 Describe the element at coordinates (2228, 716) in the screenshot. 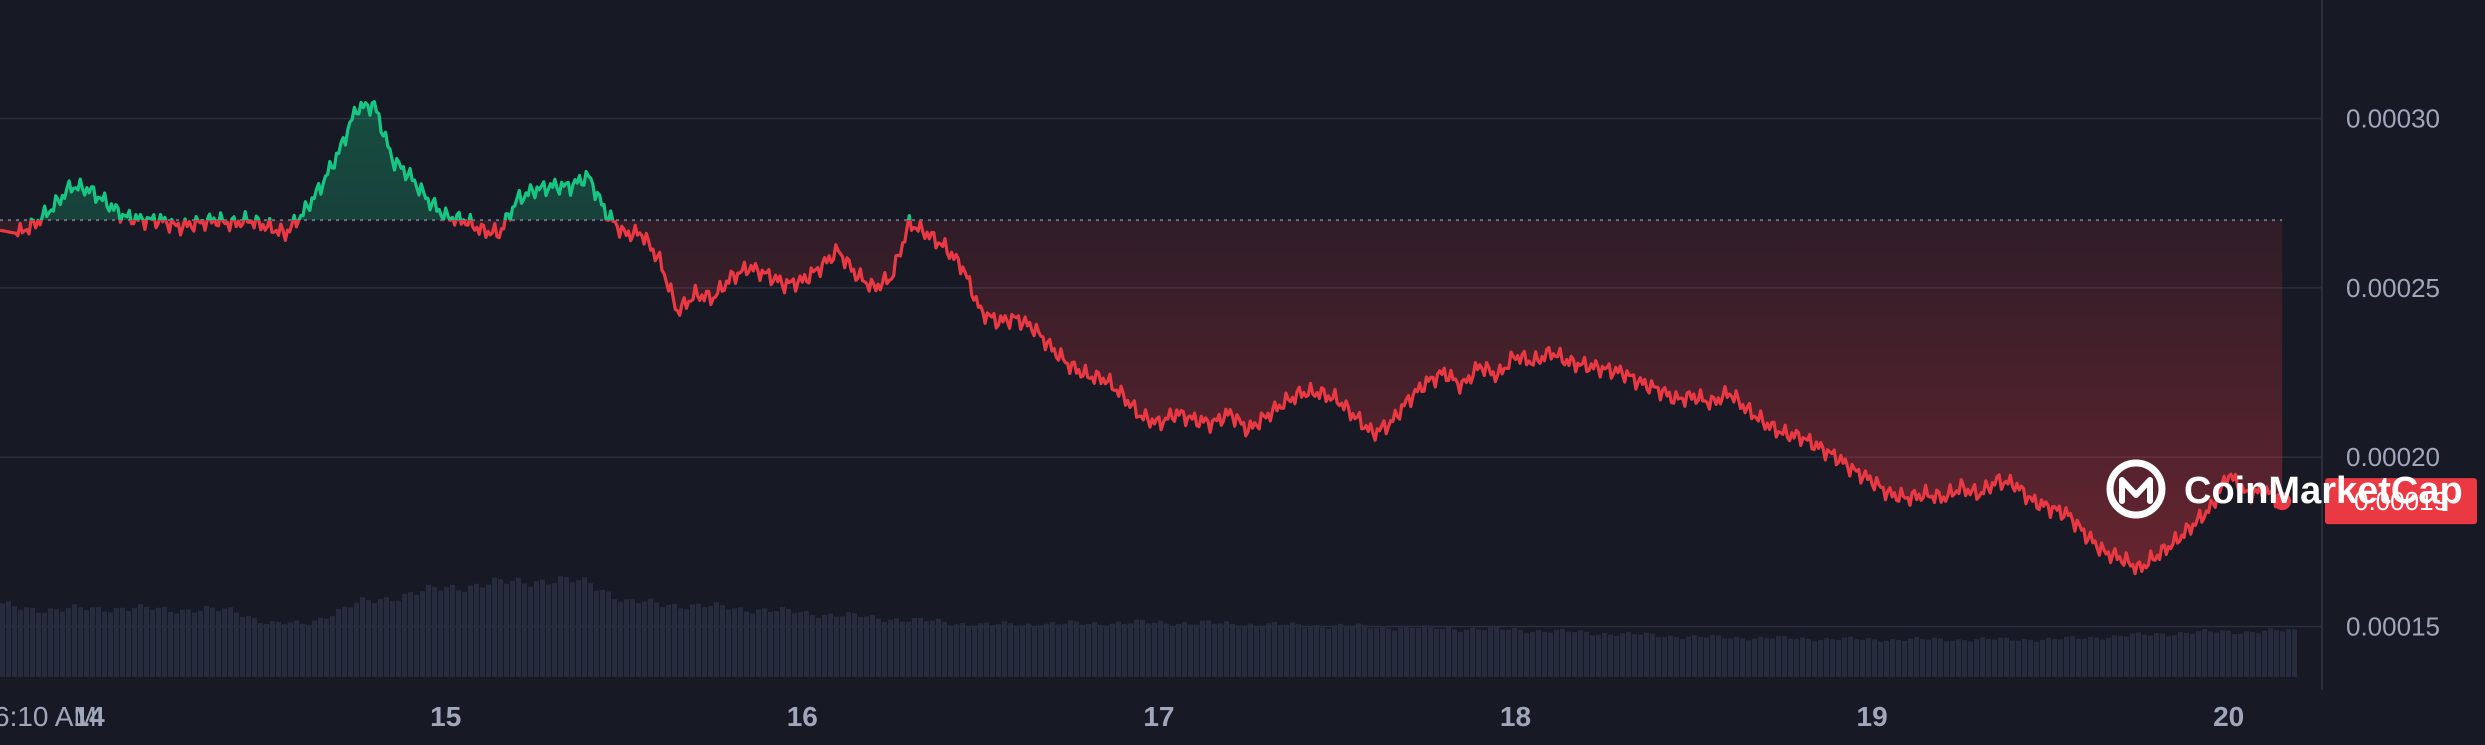

I see `x-tick-label: 20` at that location.